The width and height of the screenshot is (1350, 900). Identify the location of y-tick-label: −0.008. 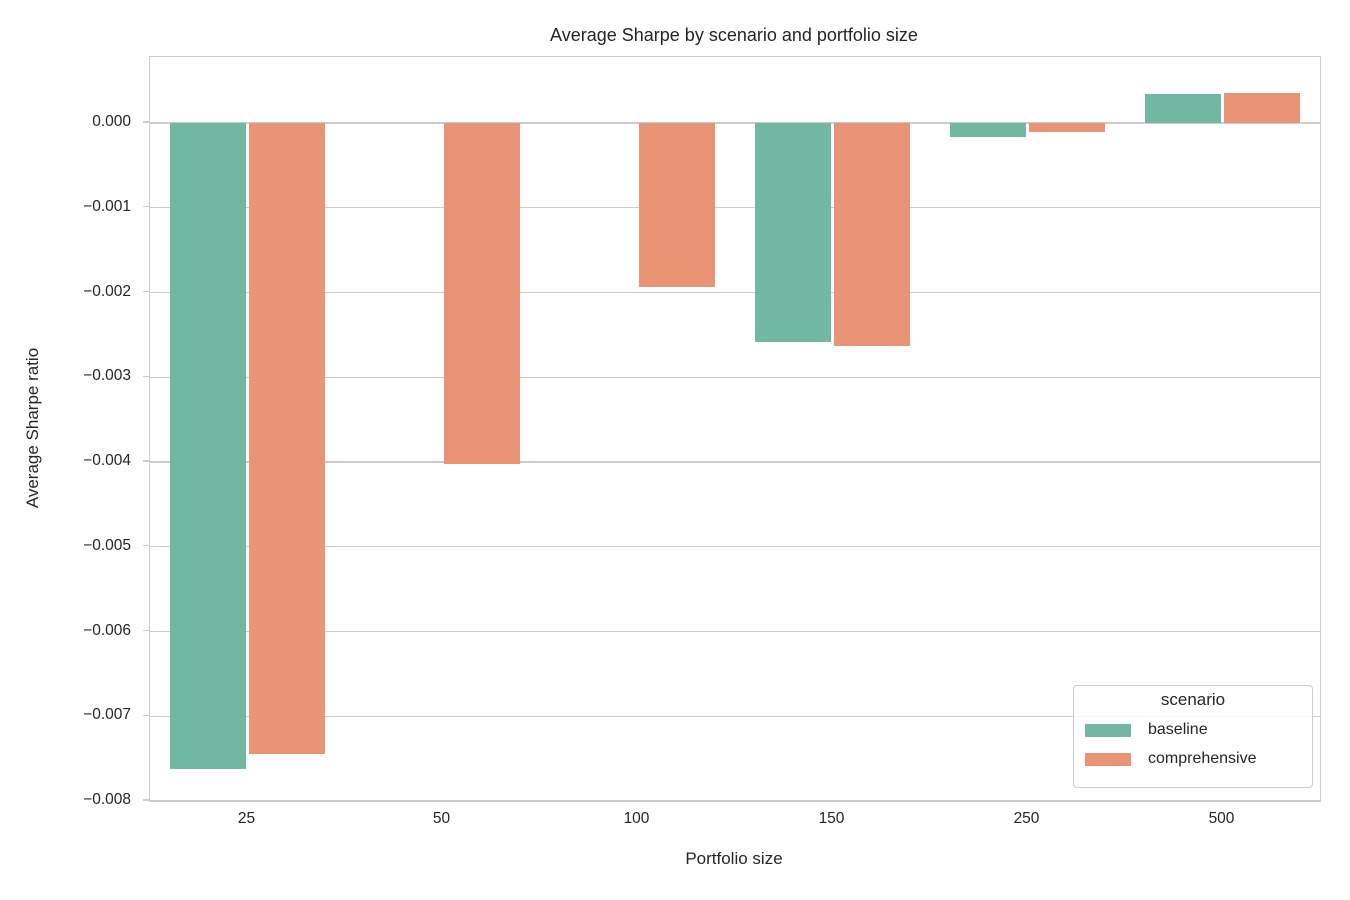
(107, 799).